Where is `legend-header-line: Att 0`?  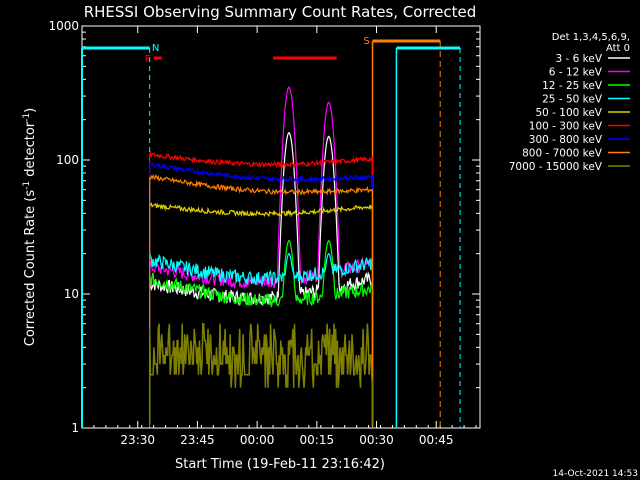 legend-header-line: Att 0 is located at coordinates (618, 48).